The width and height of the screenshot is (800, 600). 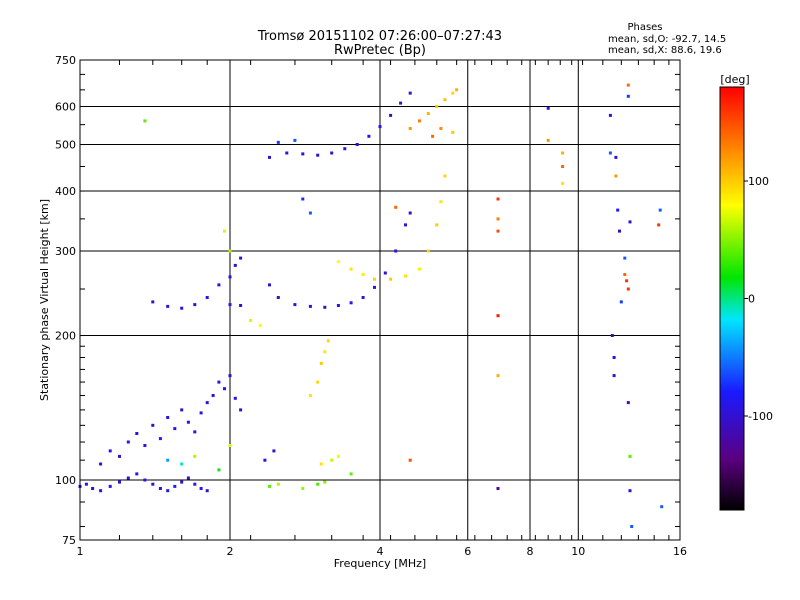 I want to click on y-tick-label: 300, so click(x=65, y=251).